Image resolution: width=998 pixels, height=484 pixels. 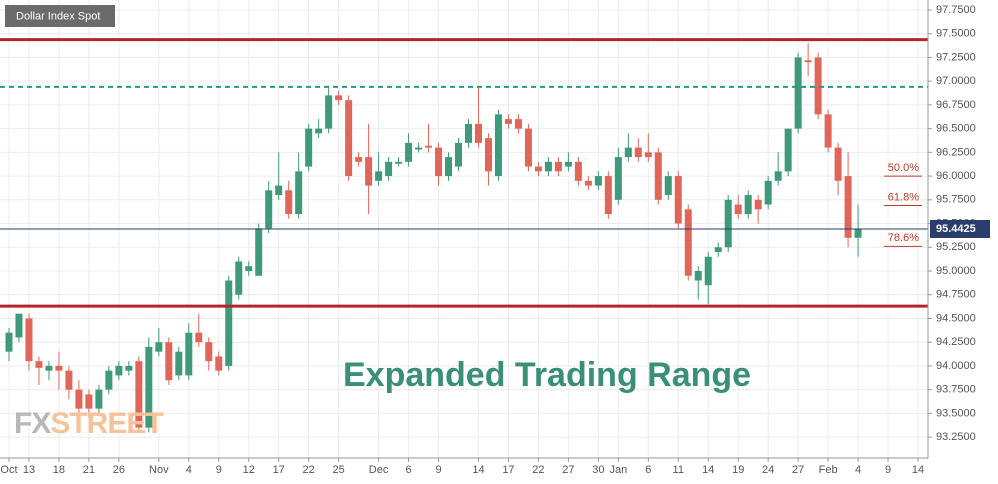 I want to click on y-tick-label: 95.2500, so click(x=956, y=247).